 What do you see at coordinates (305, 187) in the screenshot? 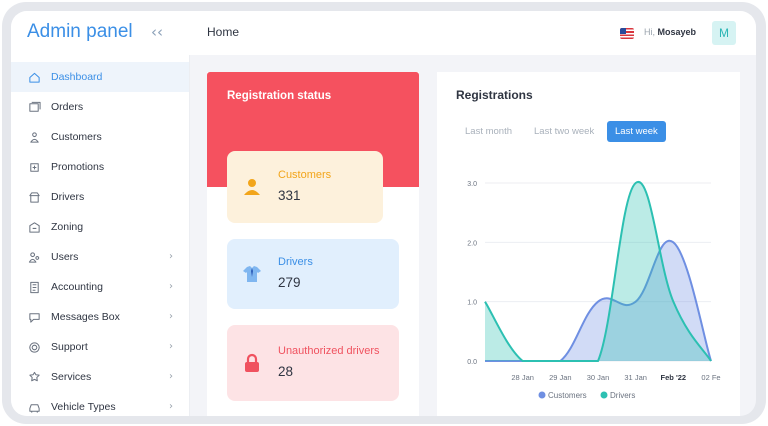
I see `stat-card-customers: Customers 331` at bounding box center [305, 187].